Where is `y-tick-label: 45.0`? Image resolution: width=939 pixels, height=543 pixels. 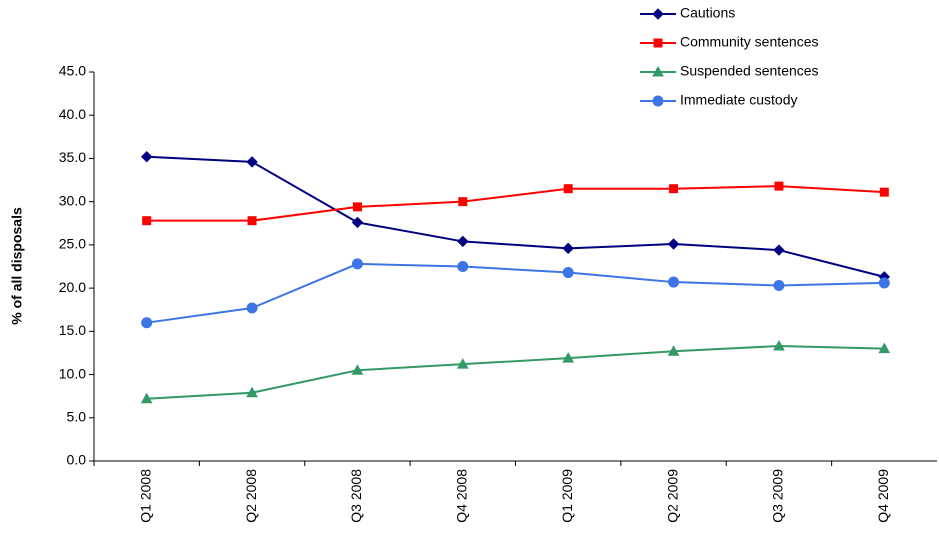
y-tick-label: 45.0 is located at coordinates (72, 71).